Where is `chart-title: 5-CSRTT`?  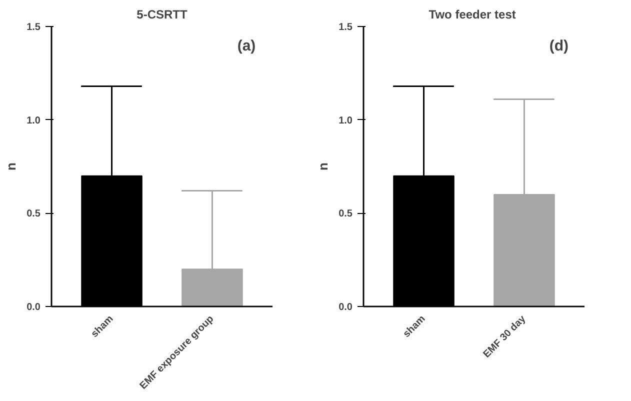 chart-title: 5-CSRTT is located at coordinates (162, 15).